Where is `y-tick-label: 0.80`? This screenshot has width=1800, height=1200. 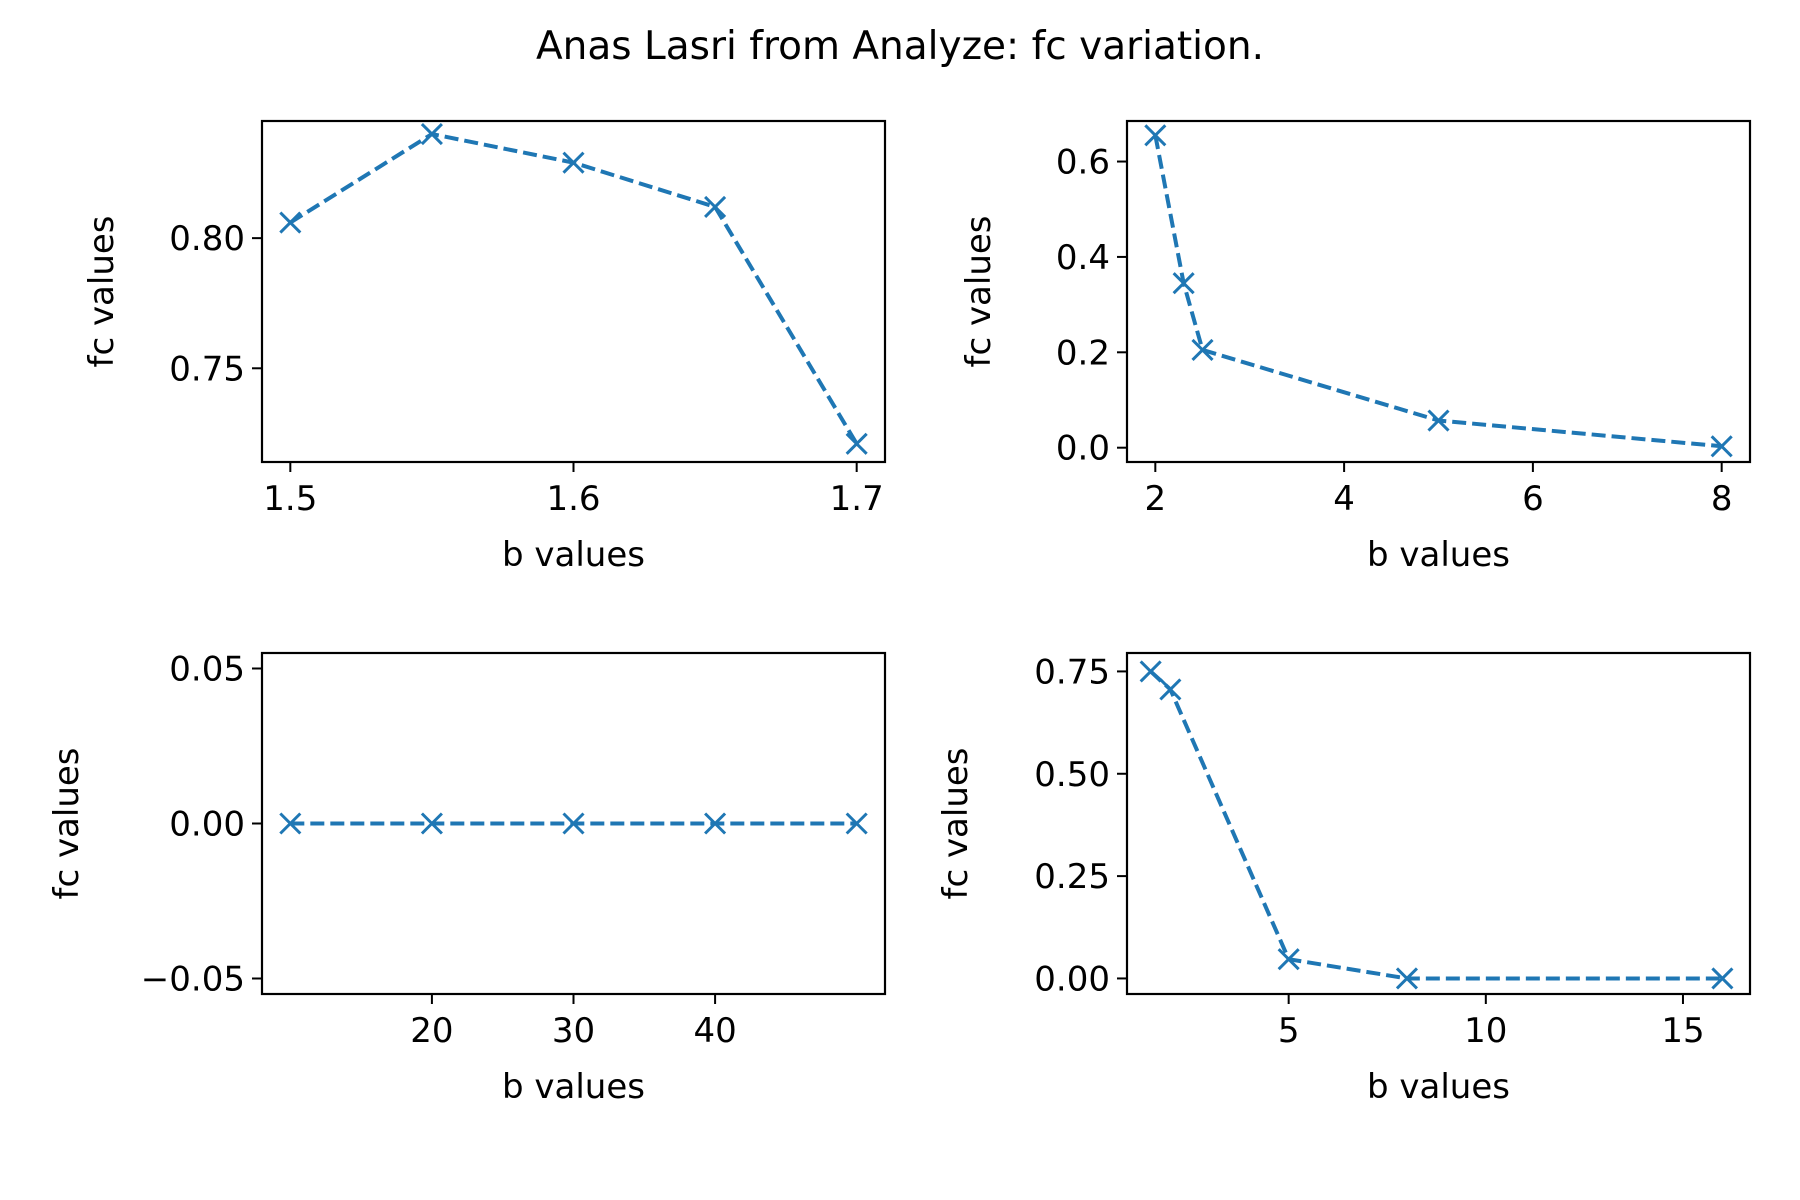
y-tick-label: 0.80 is located at coordinates (207, 239).